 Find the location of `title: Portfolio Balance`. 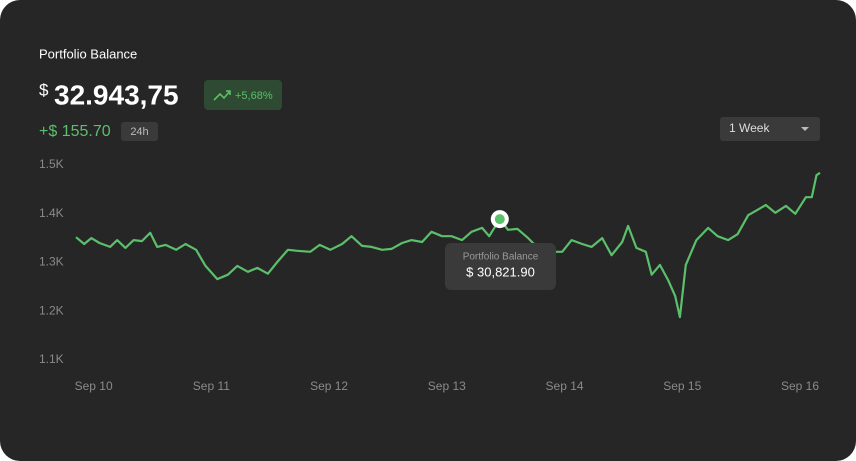

title: Portfolio Balance is located at coordinates (88, 53).